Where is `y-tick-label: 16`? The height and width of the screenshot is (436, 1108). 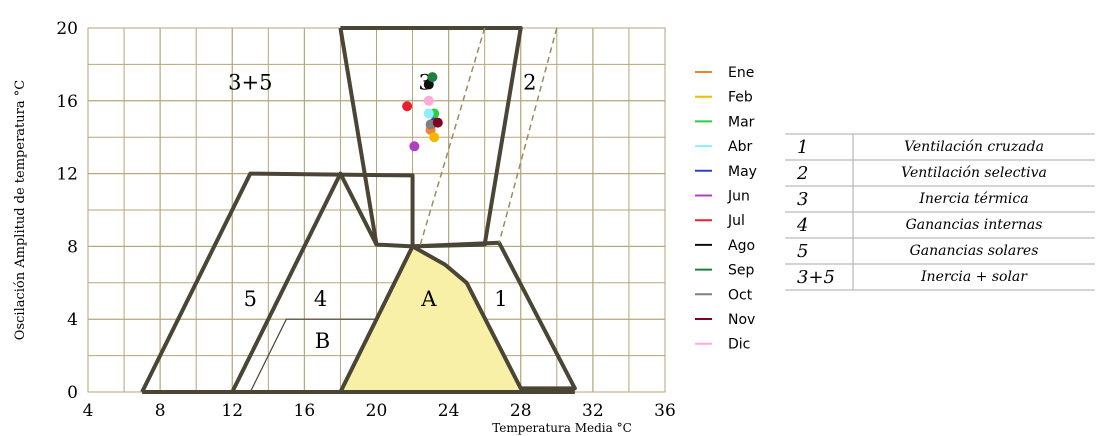
y-tick-label: 16 is located at coordinates (67, 102).